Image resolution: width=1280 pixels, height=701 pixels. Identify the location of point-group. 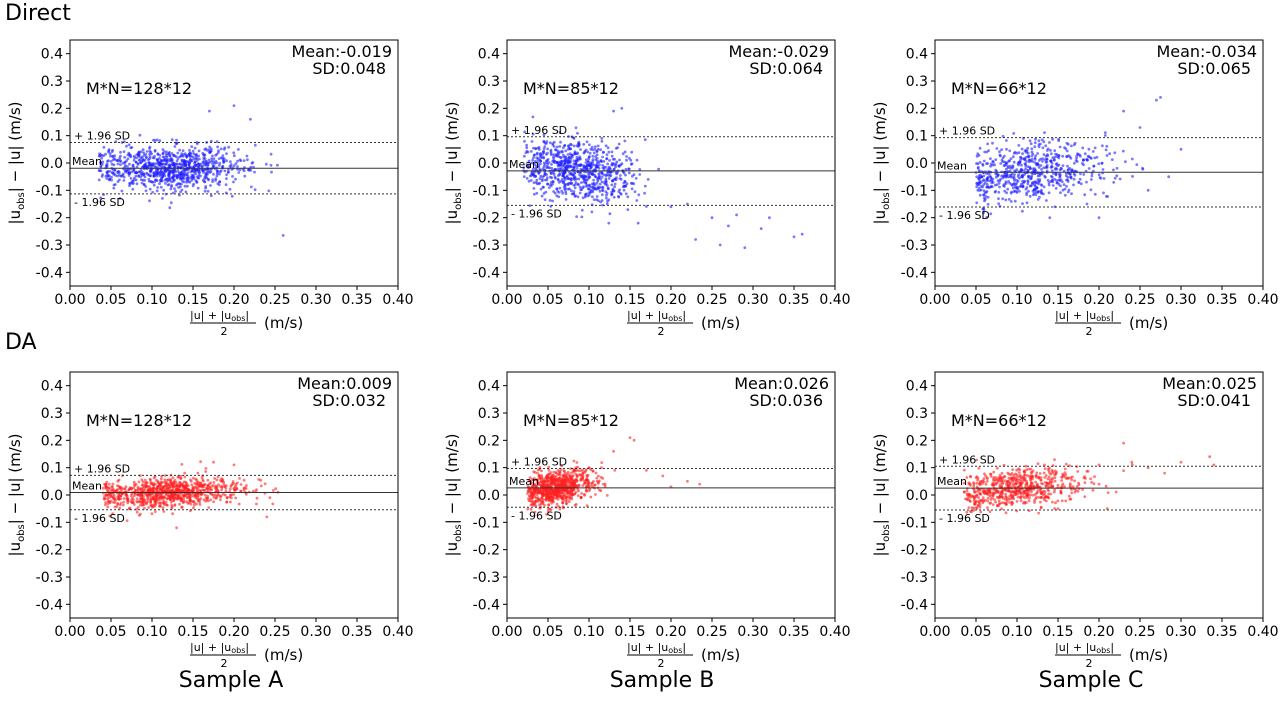
(191, 170).